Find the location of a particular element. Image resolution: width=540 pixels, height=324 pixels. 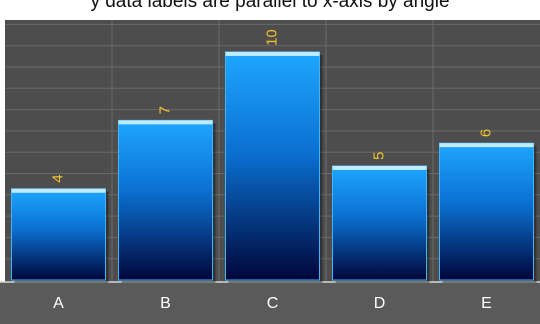

bar-C is located at coordinates (272, 166).